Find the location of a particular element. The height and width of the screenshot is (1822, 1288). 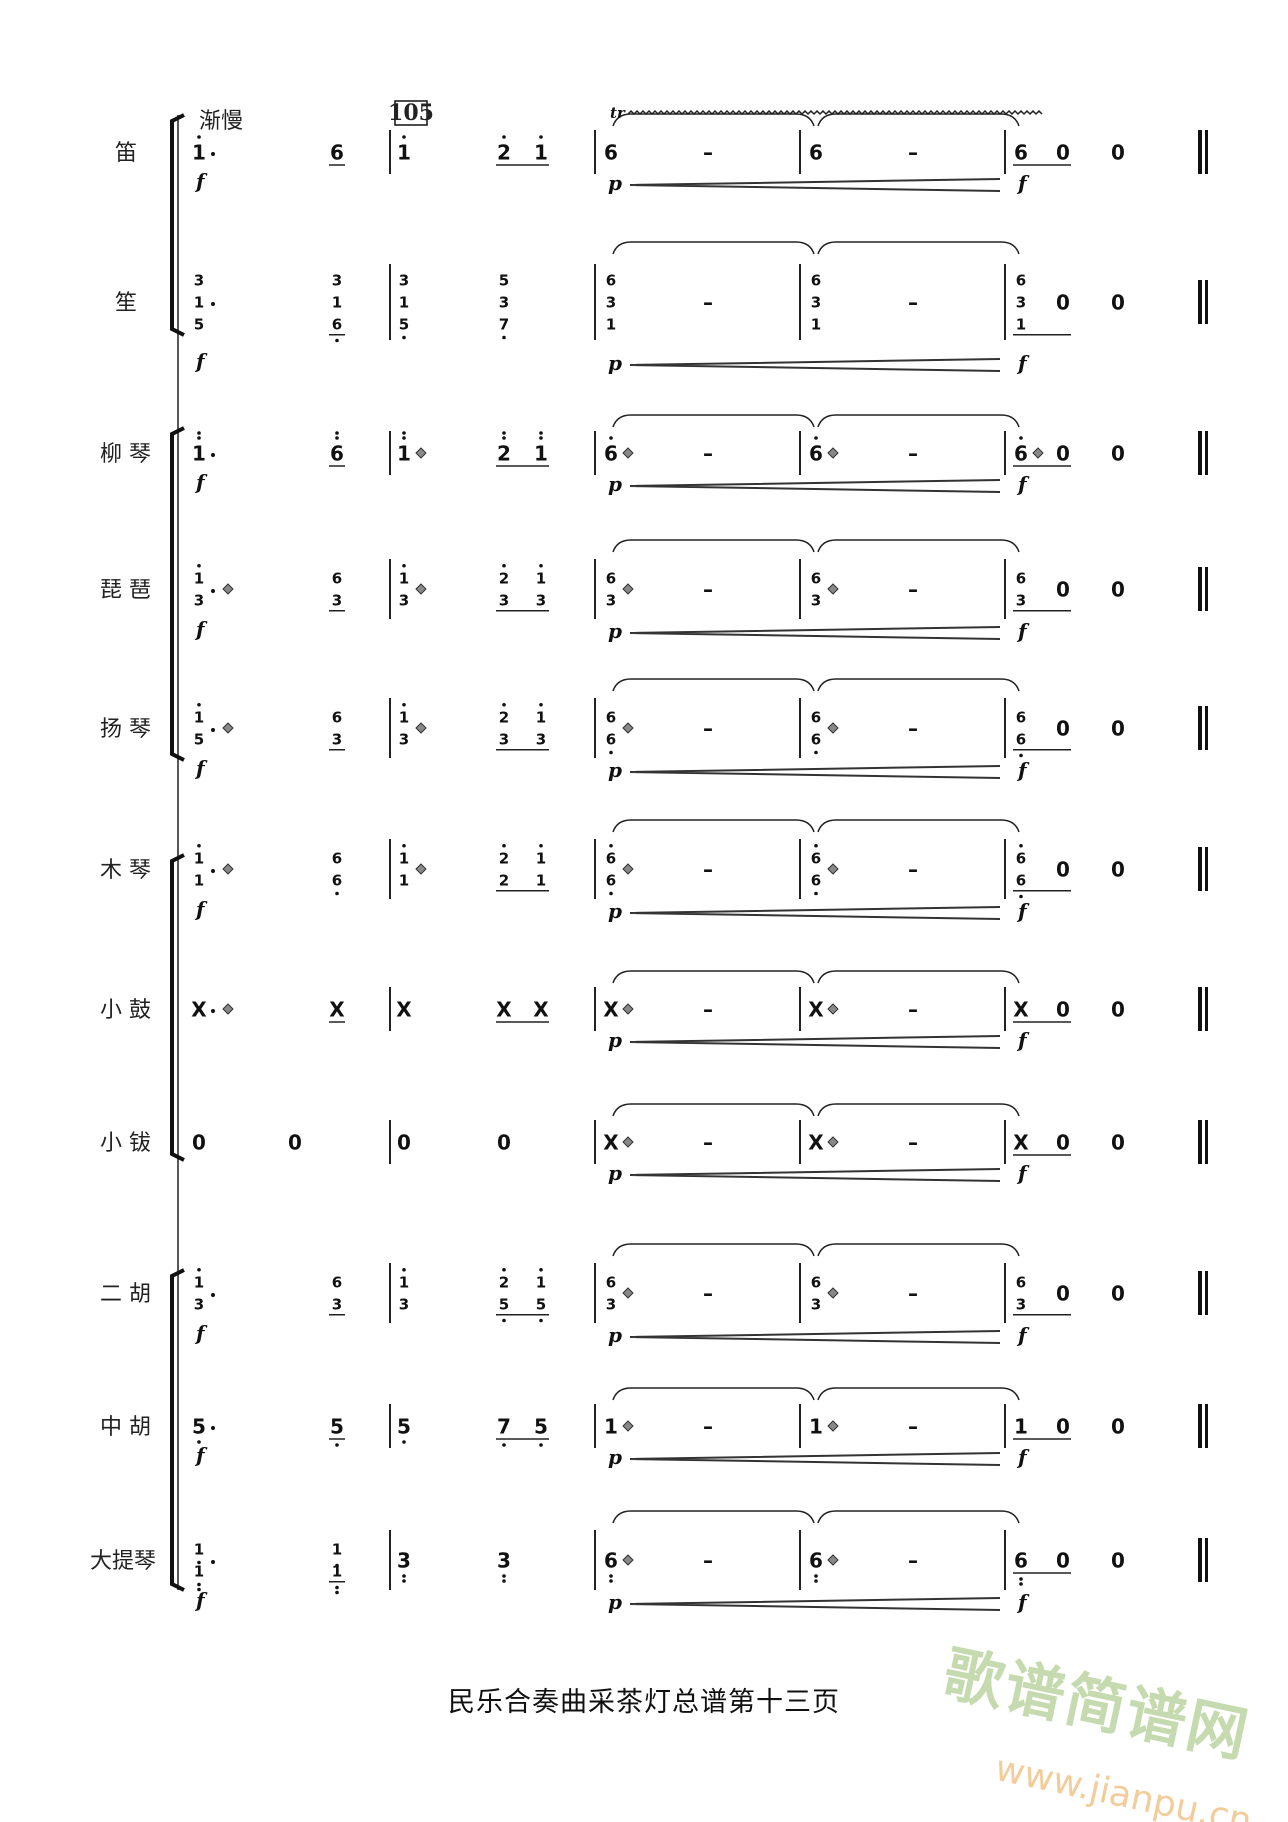

bracket is located at coordinates (177, 225).